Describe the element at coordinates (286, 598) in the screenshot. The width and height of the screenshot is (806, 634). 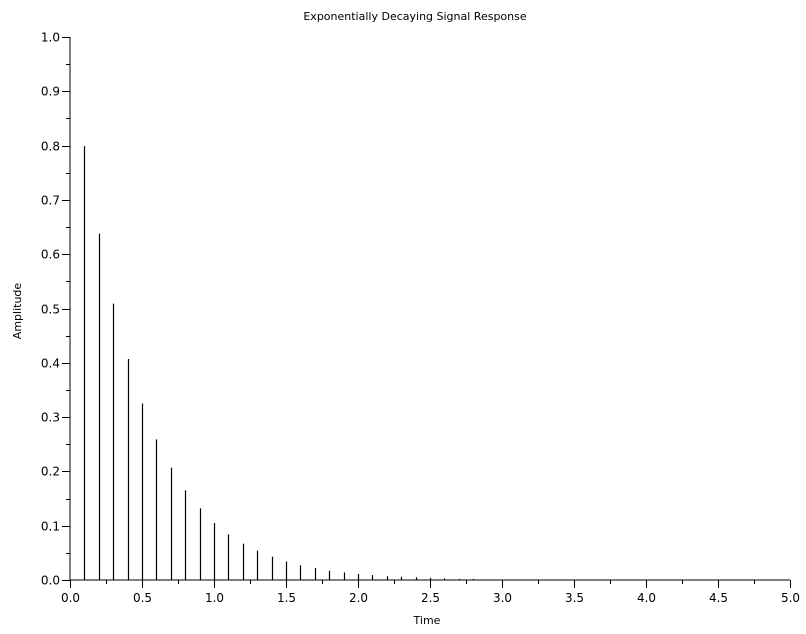
I see `x-tick-label: 1.5` at that location.